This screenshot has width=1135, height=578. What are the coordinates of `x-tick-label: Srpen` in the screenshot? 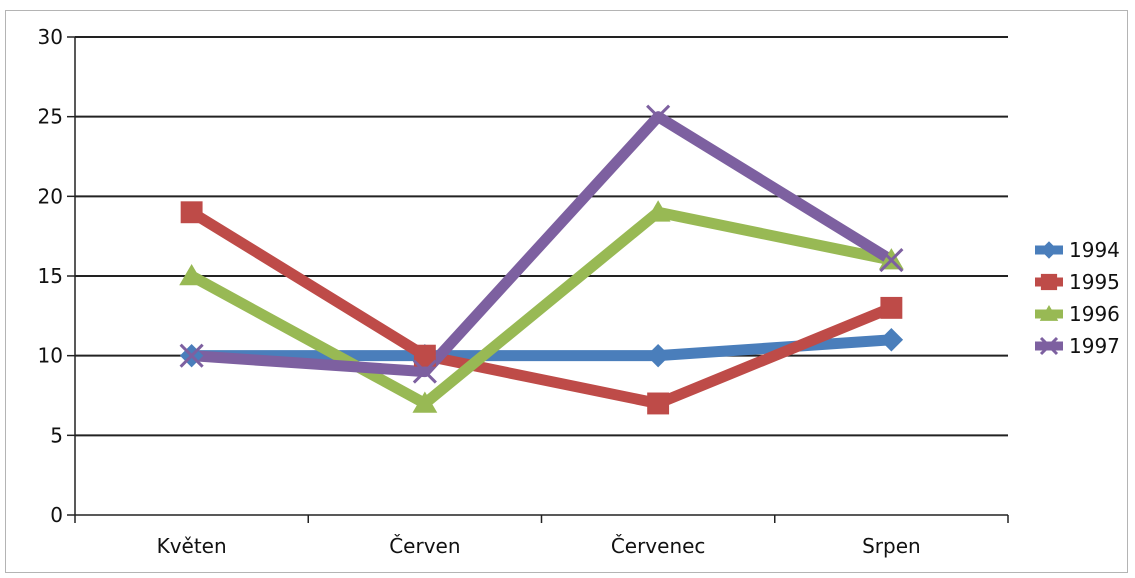 It's located at (891, 546).